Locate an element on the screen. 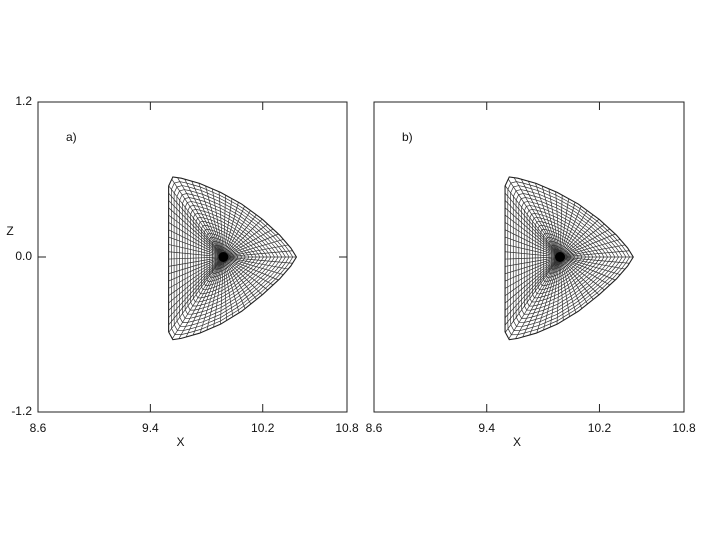  x-tick-label: 10.8 is located at coordinates (347, 428).